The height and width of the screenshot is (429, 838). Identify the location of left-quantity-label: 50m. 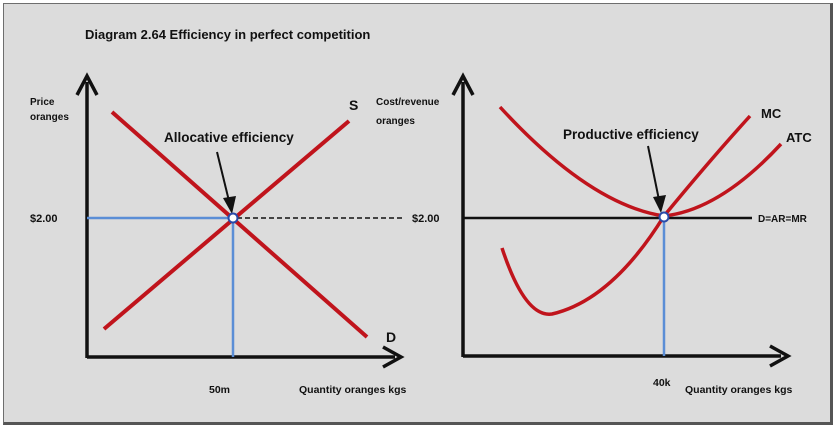
(219, 390).